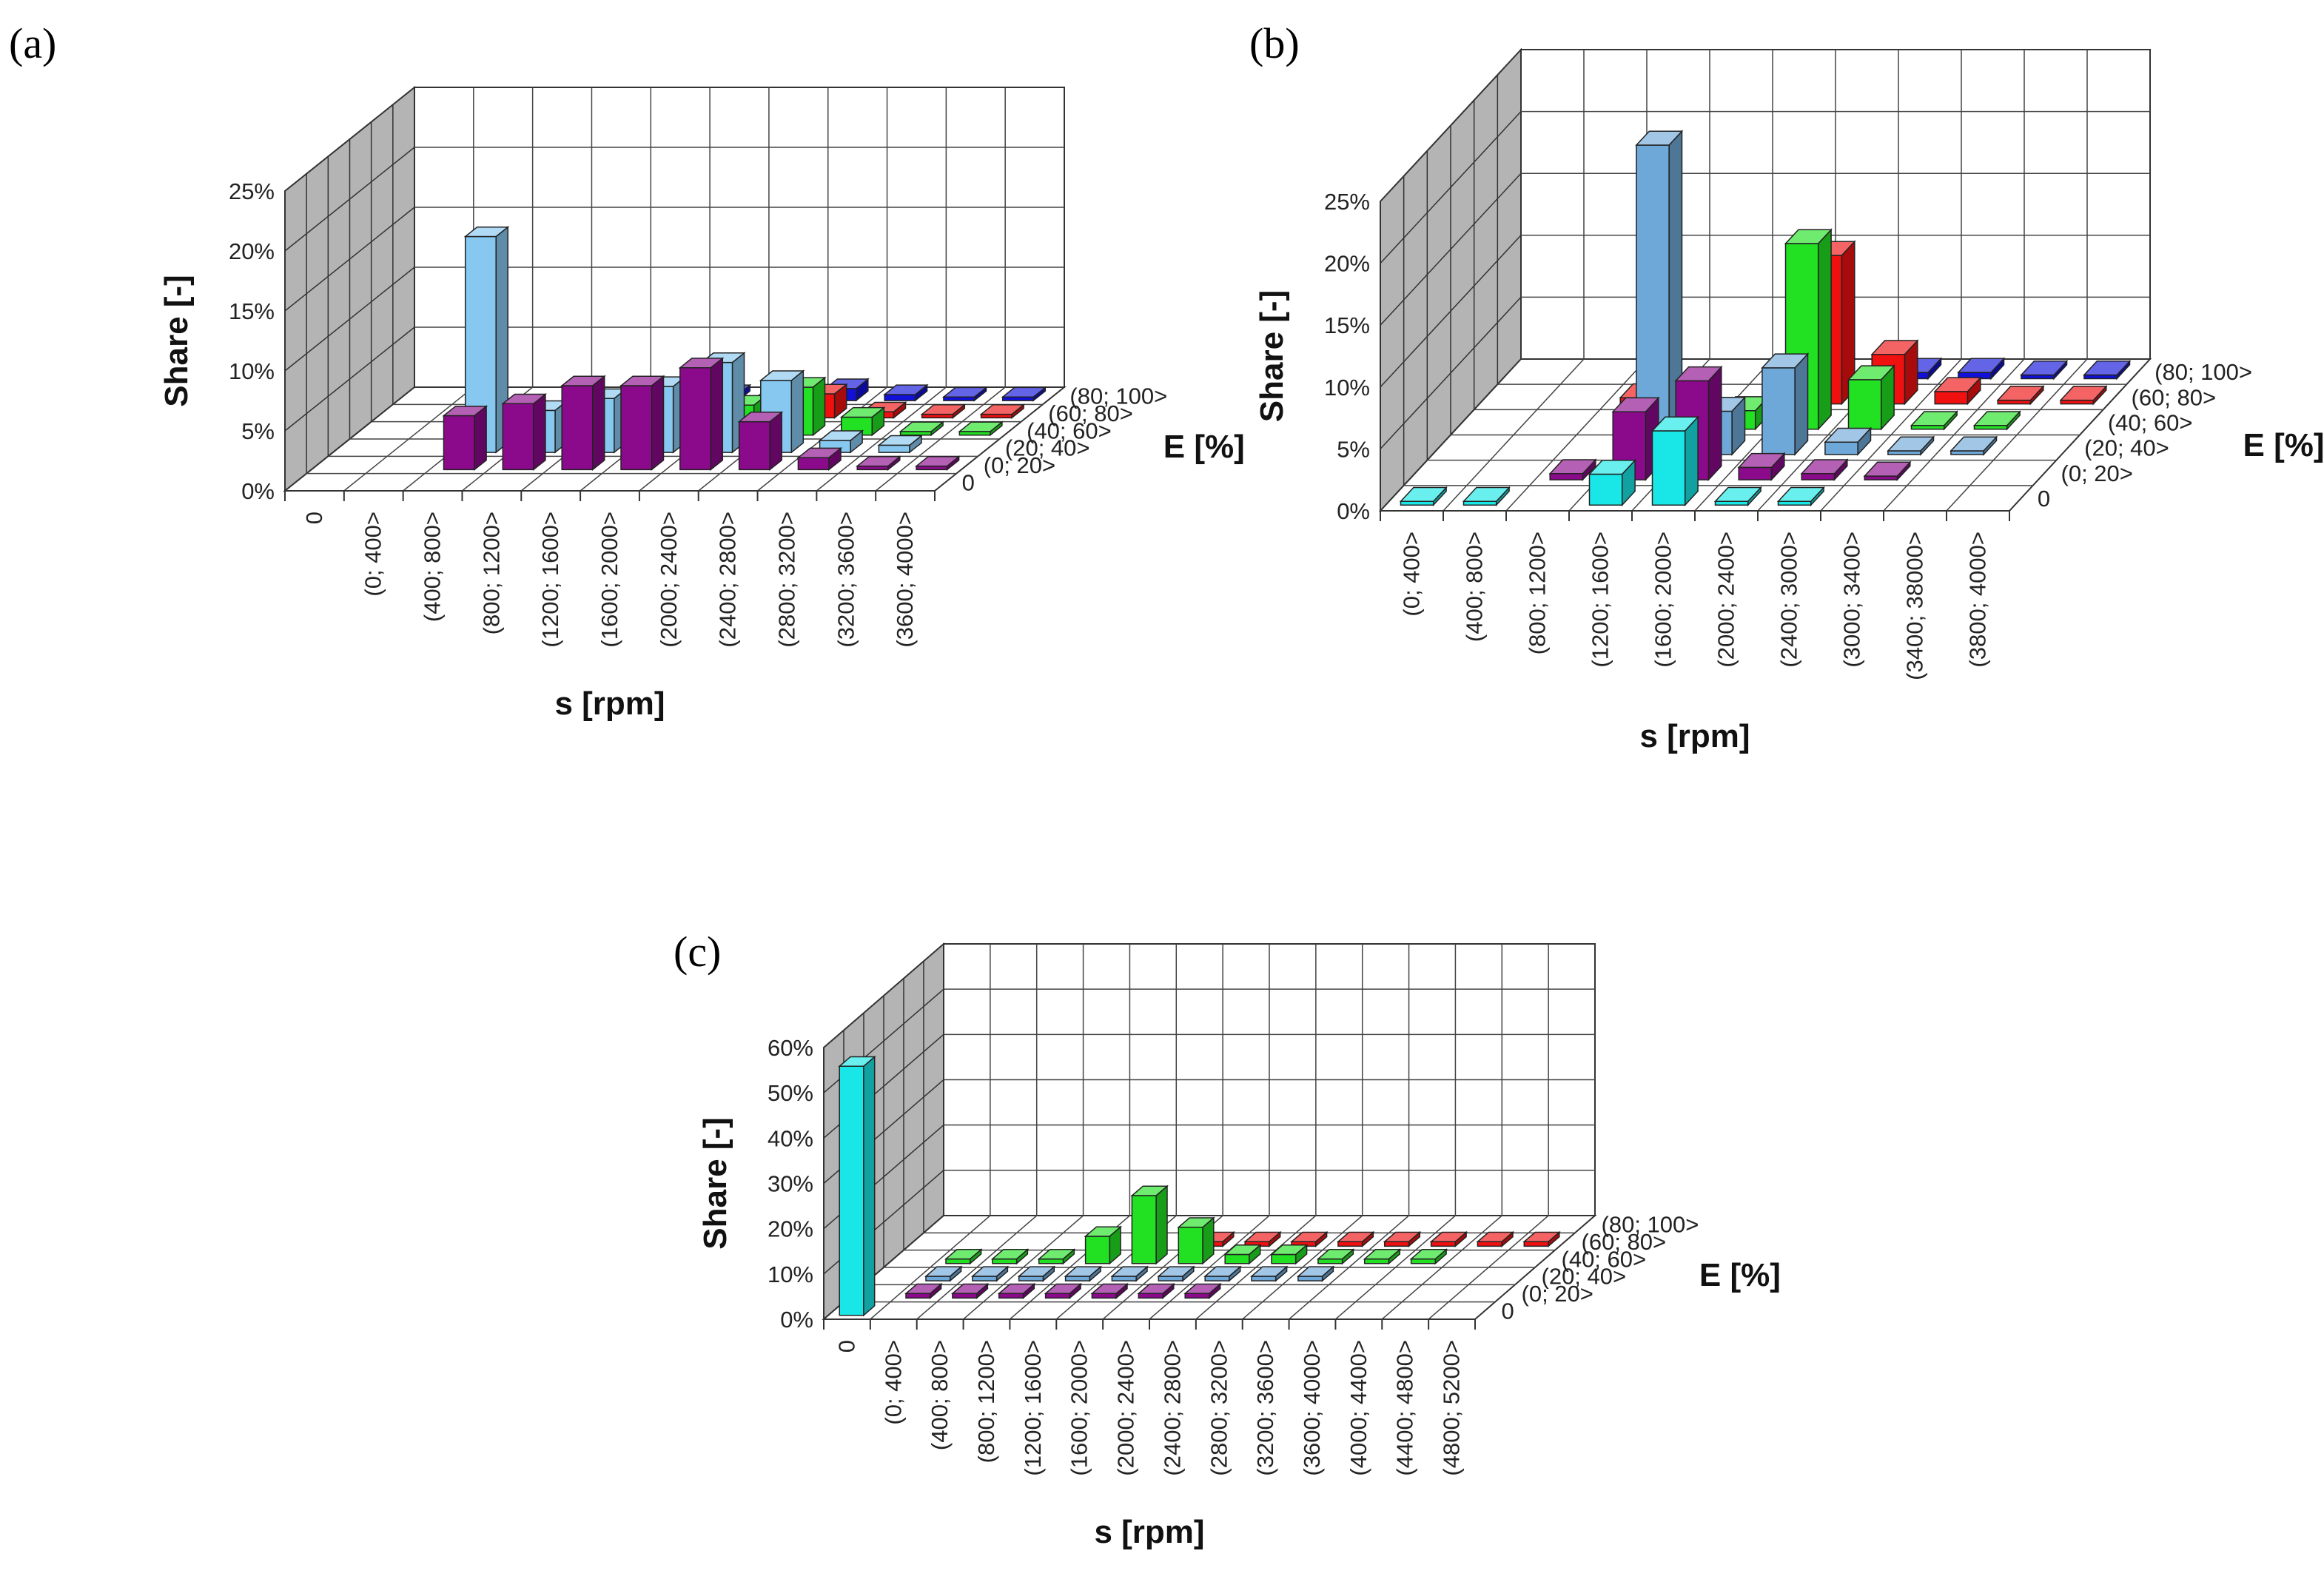  I want to click on x-tick-label: (2400; 3000>, so click(1789, 600).